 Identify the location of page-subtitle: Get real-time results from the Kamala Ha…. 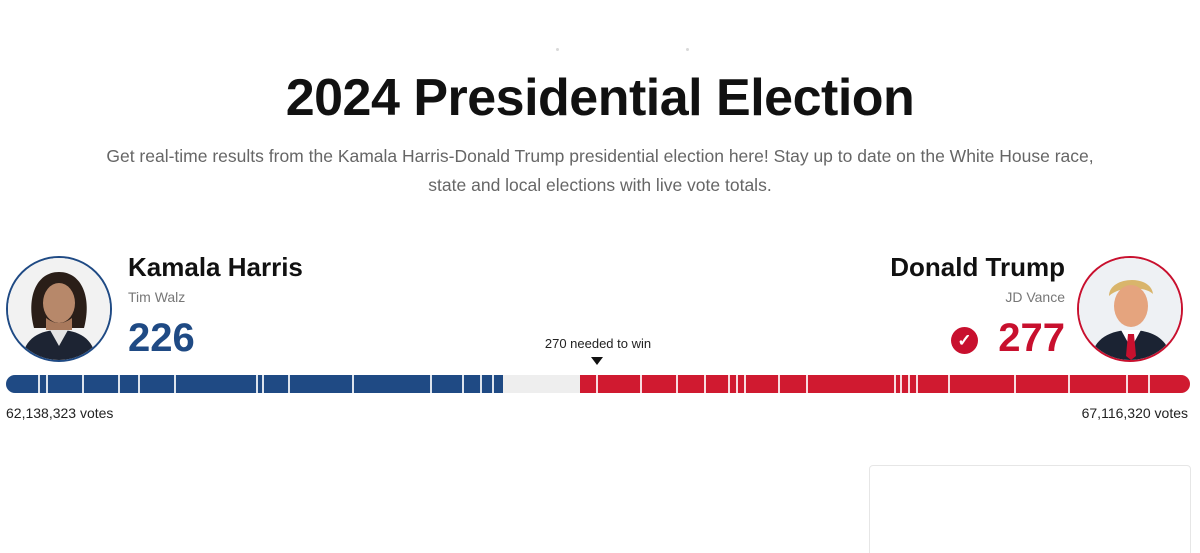
(600, 171).